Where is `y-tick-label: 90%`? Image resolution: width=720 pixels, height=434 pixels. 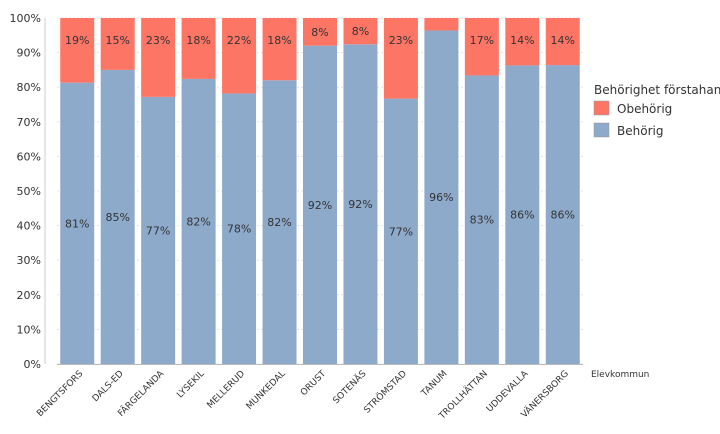
y-tick-label: 90% is located at coordinates (29, 53).